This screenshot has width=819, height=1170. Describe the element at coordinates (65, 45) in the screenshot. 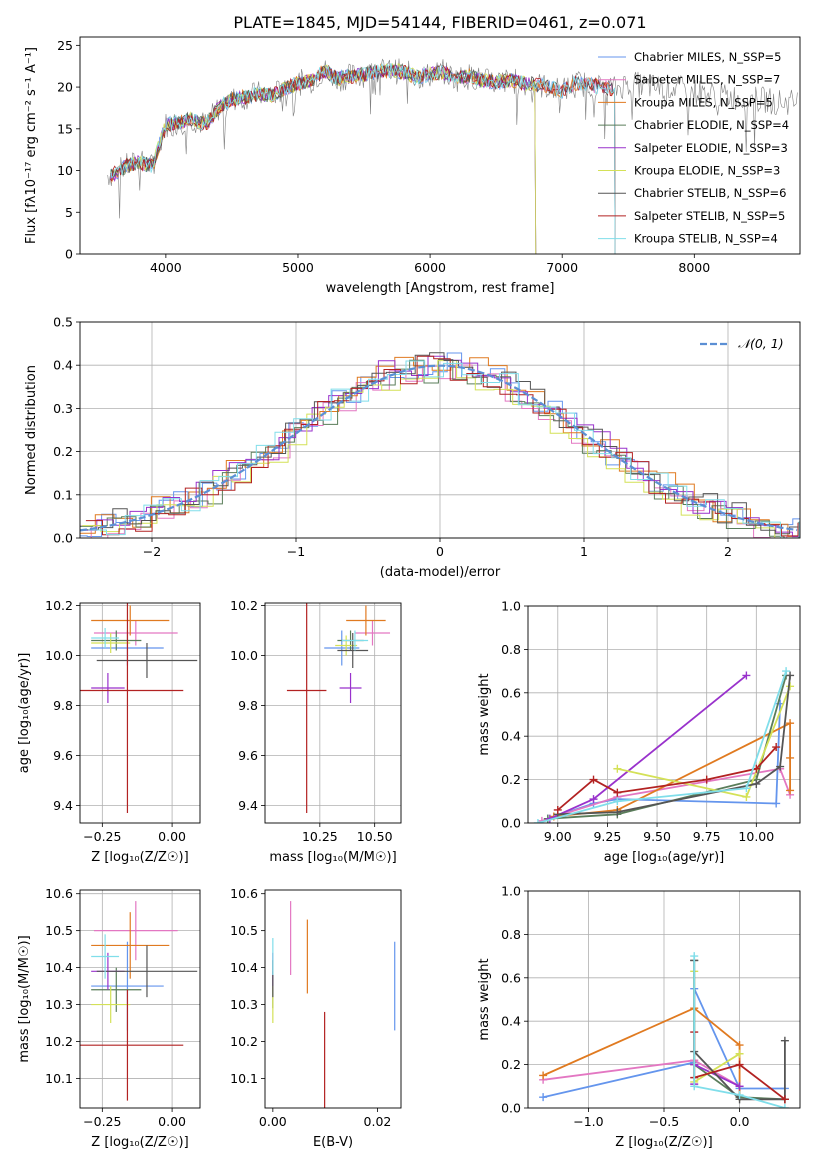

I see `y-tick-label: 25` at that location.